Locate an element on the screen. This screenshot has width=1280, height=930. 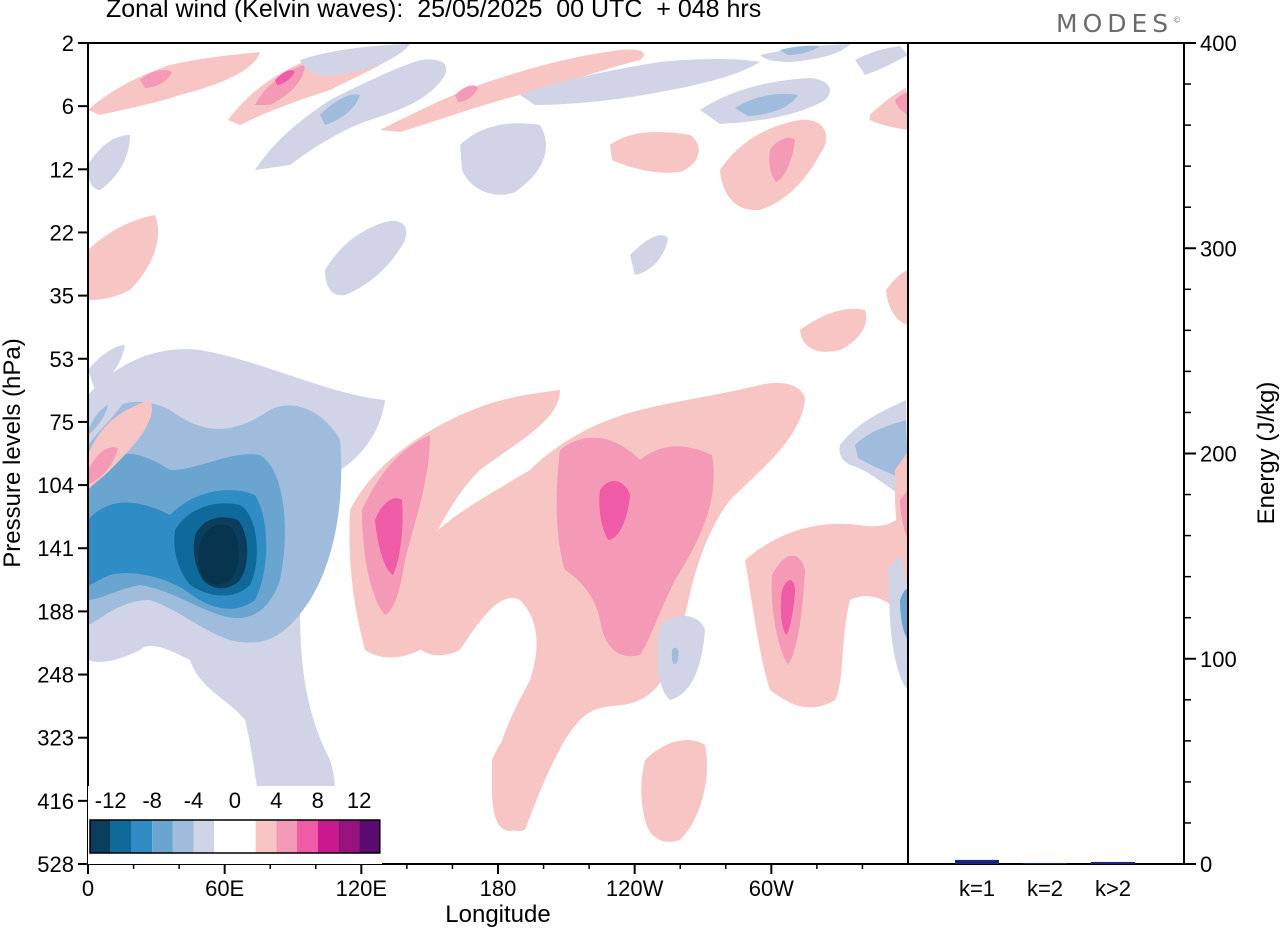
y-tick-label: 188 is located at coordinates (55, 611).